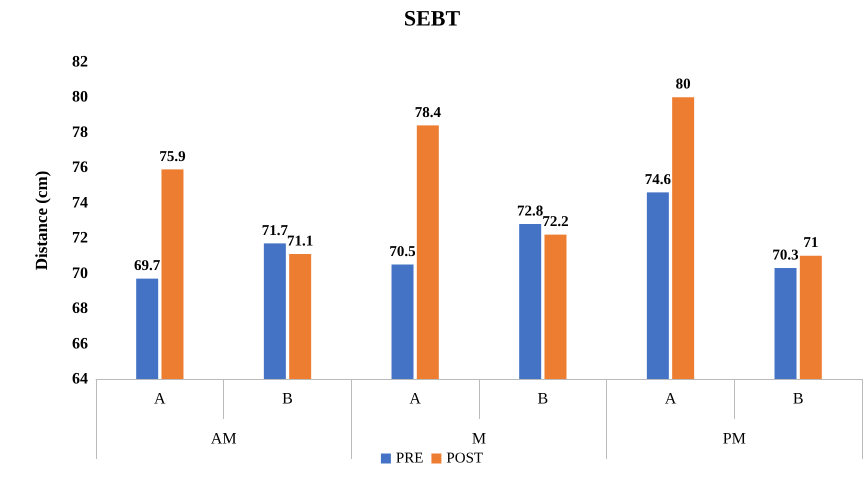  Describe the element at coordinates (80, 309) in the screenshot. I see `y-tick-label: 68` at that location.